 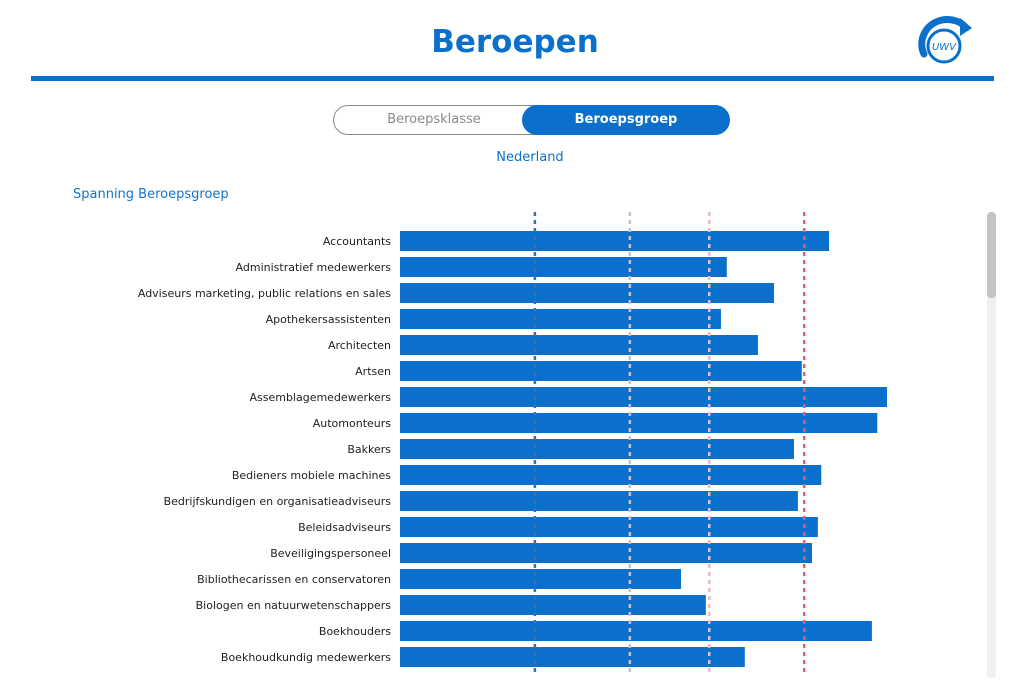 I want to click on logo-text: UWV, so click(x=944, y=47).